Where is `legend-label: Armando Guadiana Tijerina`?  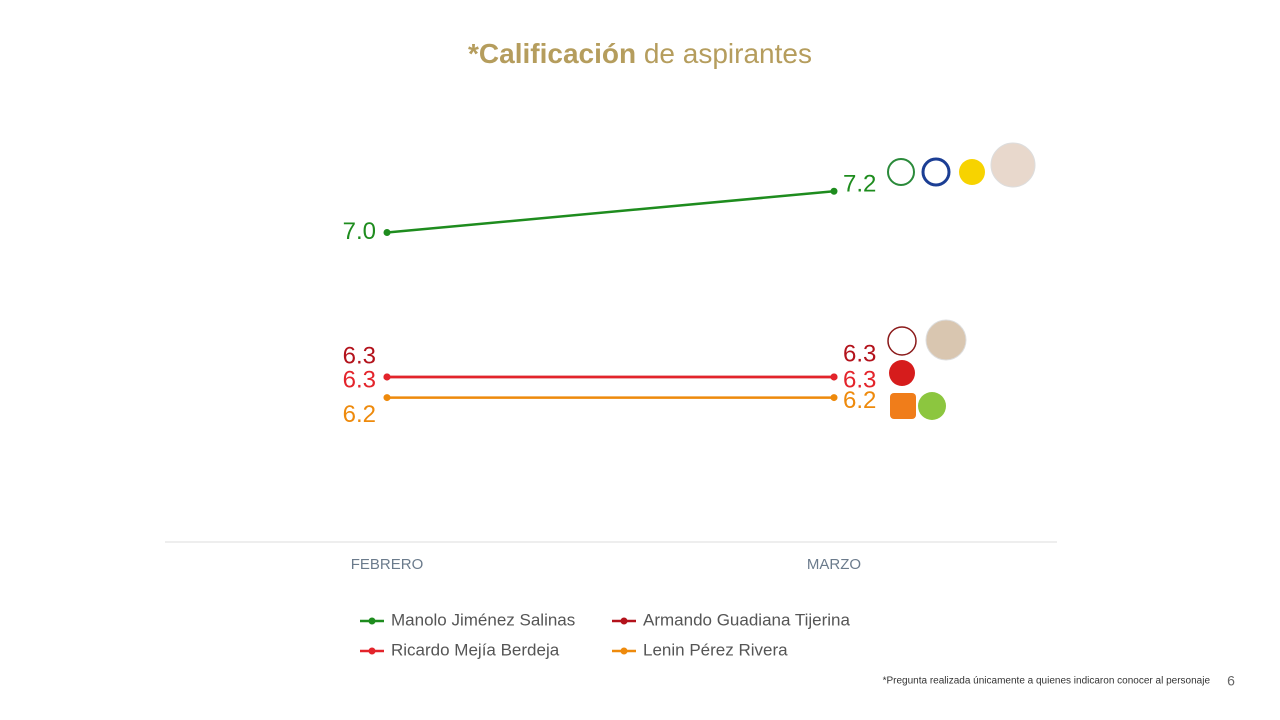 legend-label: Armando Guadiana Tijerina is located at coordinates (747, 619).